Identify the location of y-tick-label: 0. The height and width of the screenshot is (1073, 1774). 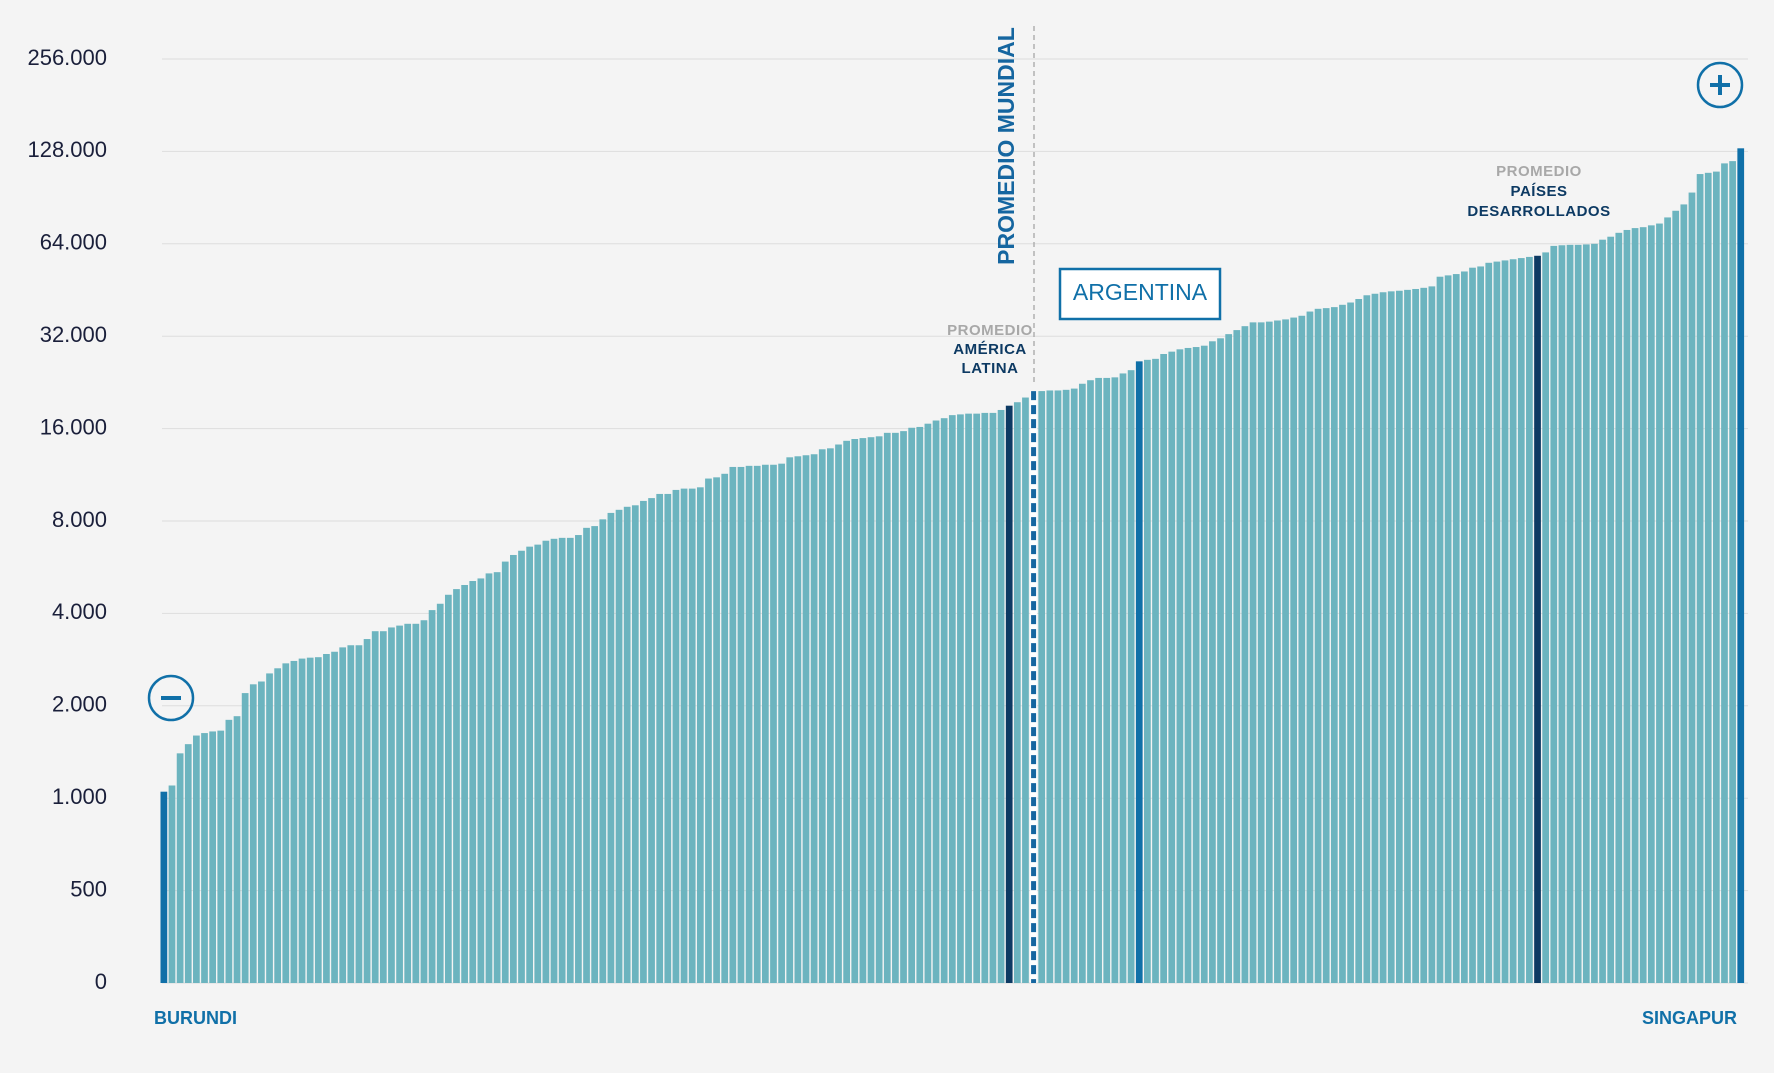
(101, 981).